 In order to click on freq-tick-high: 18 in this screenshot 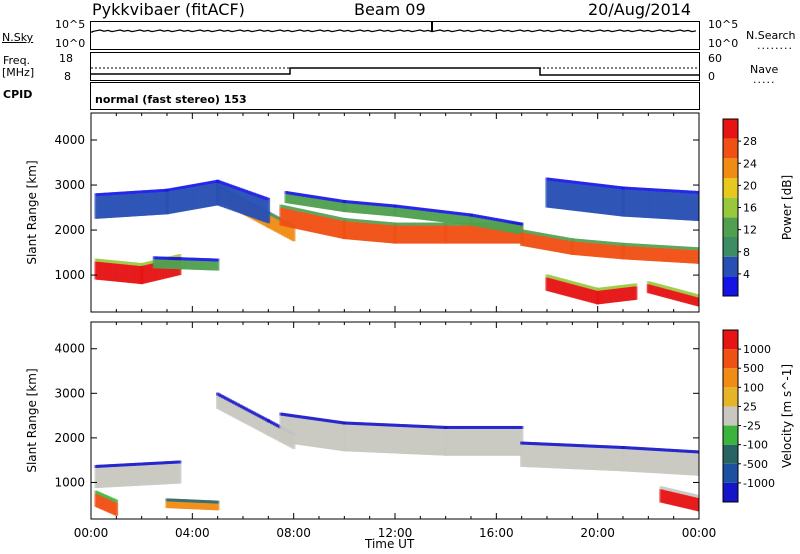, I will do `click(66, 58)`.